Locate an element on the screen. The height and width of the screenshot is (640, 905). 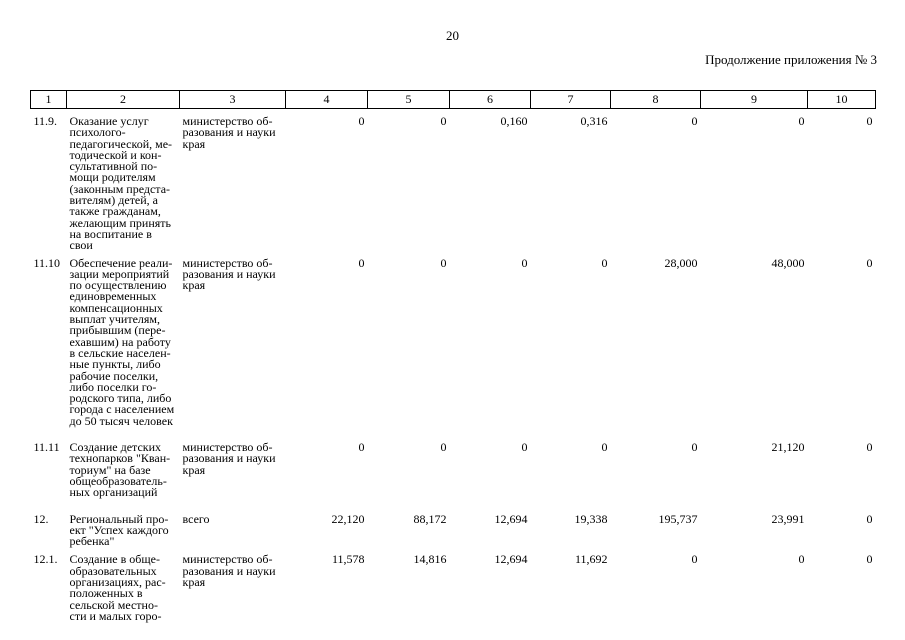
value-cell: 48,000 is located at coordinates (788, 262).